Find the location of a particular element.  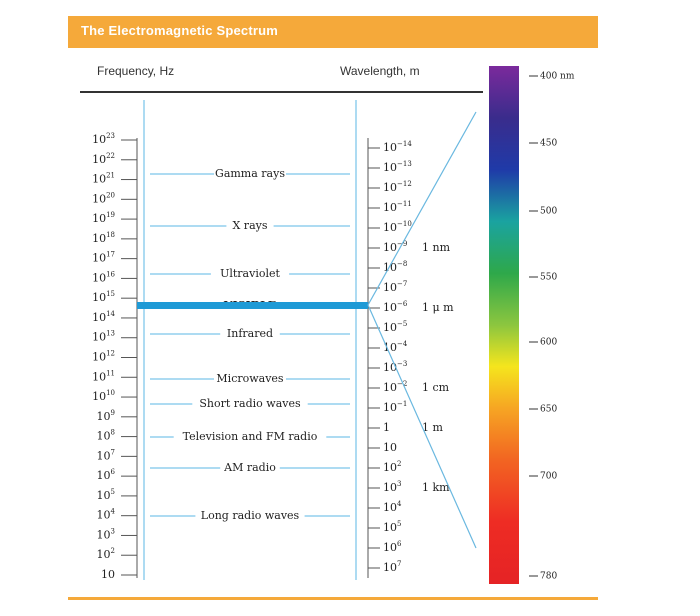

spectrum-tick-label: 650 is located at coordinates (548, 410).